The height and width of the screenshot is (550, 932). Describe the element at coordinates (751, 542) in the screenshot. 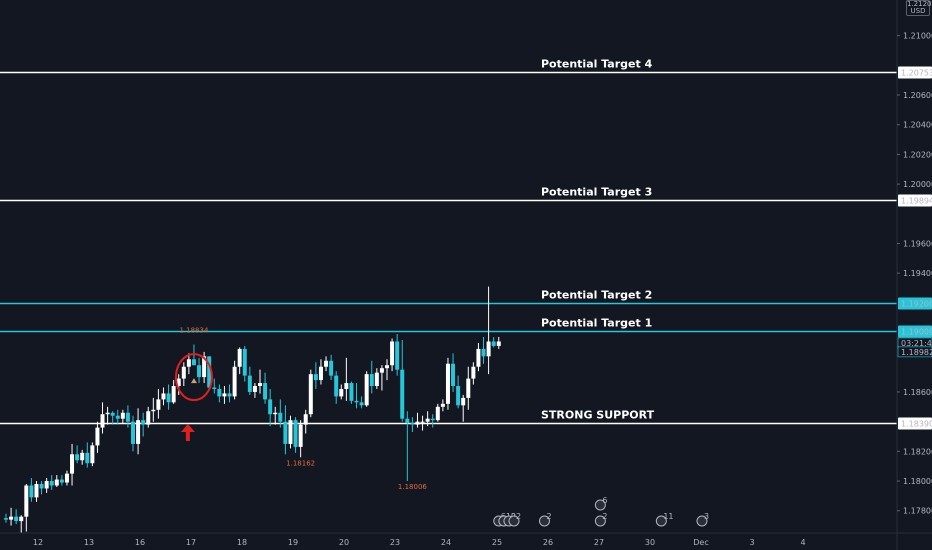

I see `time-tick-label: 3` at that location.